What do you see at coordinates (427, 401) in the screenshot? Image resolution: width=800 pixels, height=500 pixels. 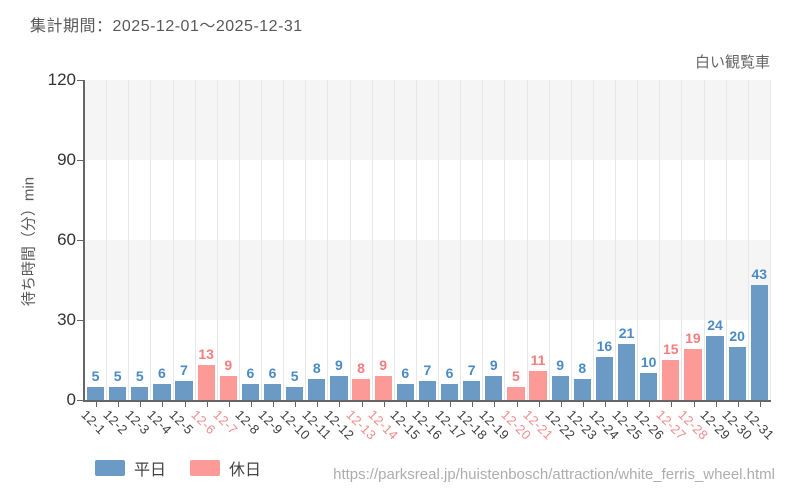 I see `x-axis-line` at bounding box center [427, 401].